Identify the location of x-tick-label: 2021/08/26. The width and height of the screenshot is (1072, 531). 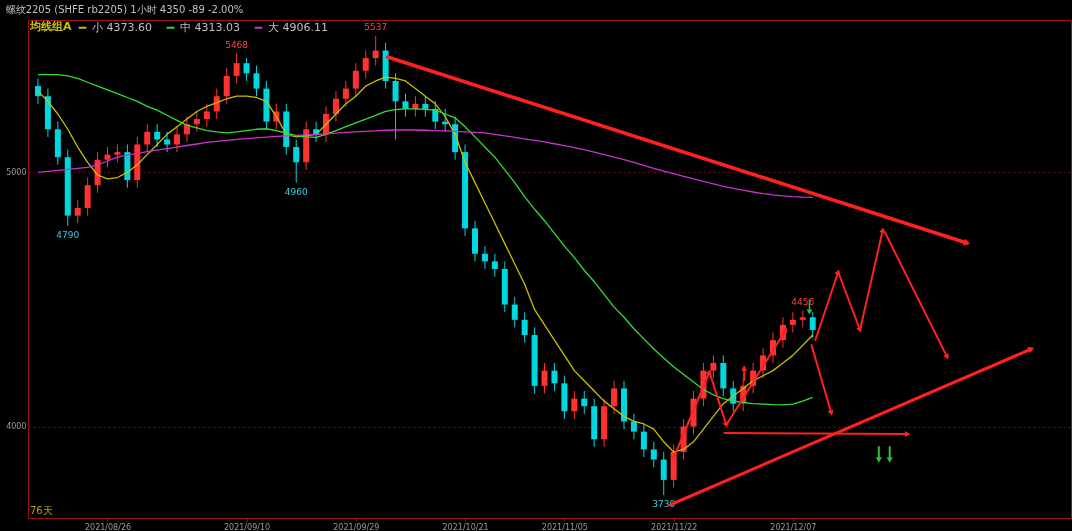
(108, 526).